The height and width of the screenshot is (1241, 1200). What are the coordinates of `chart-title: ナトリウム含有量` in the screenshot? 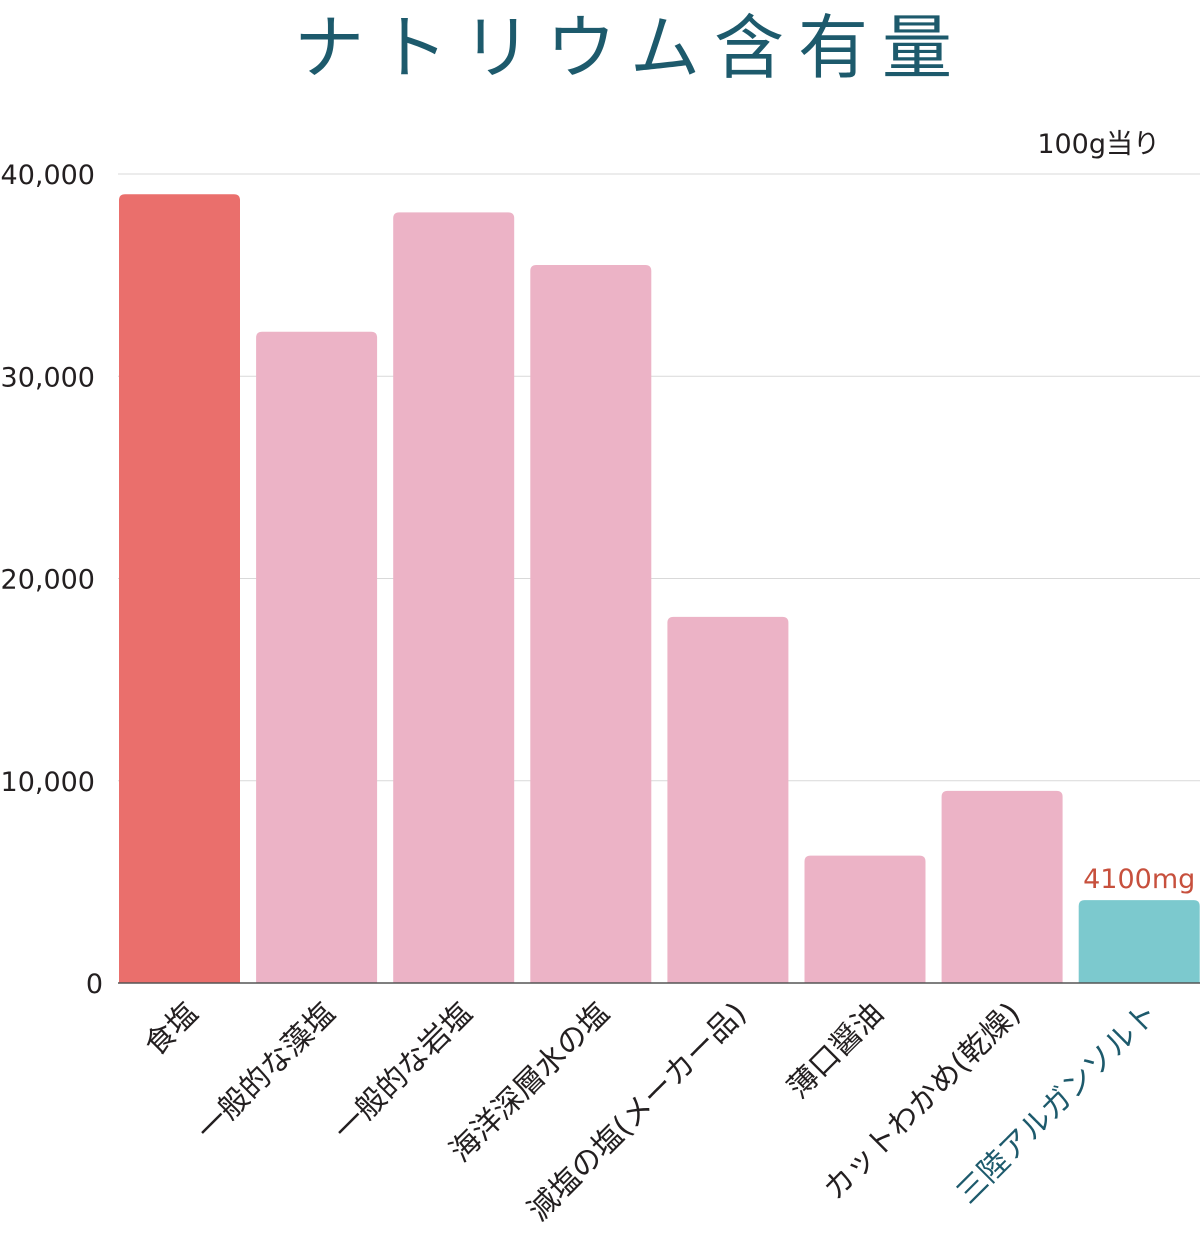 It's located at (630, 48).